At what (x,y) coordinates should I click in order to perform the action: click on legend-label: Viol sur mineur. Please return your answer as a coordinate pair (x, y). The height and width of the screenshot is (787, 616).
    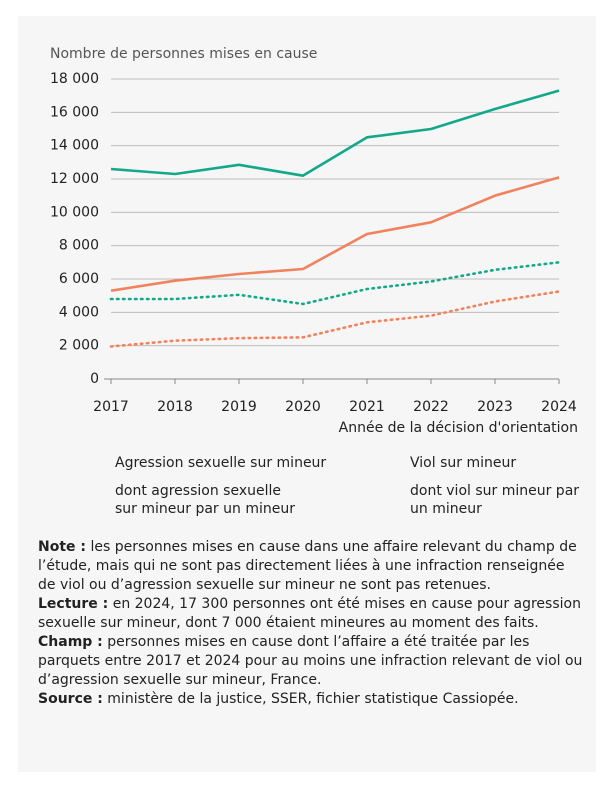
    Looking at the image, I should click on (463, 463).